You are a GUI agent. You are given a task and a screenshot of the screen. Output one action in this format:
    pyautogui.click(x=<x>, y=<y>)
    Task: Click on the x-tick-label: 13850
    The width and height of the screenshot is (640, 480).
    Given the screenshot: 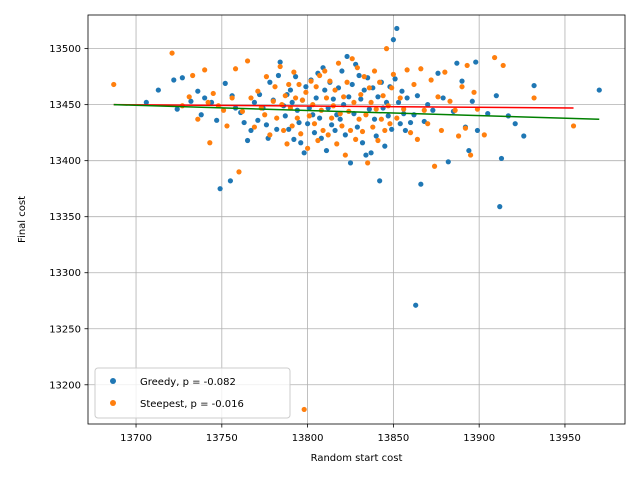 What is the action you would take?
    pyautogui.click(x=393, y=438)
    